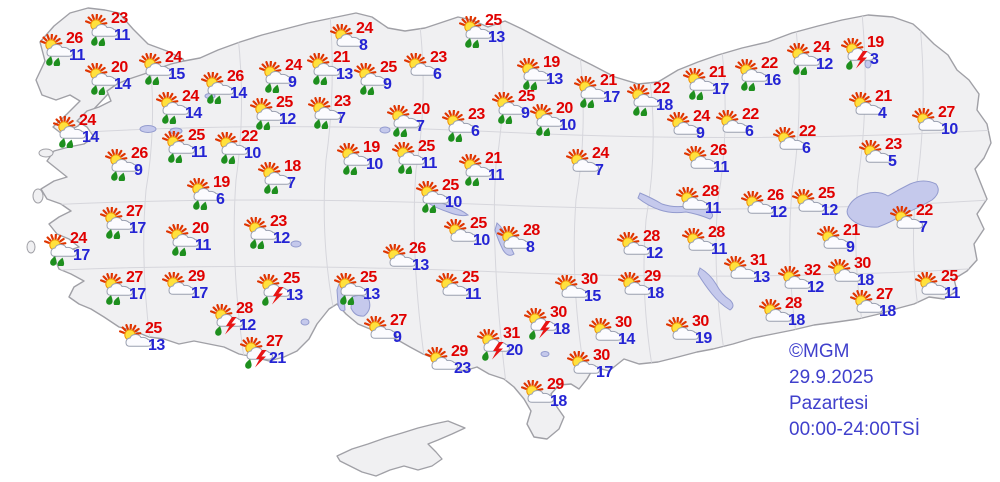  Describe the element at coordinates (476, 114) in the screenshot. I see `max-temp: 23` at that location.